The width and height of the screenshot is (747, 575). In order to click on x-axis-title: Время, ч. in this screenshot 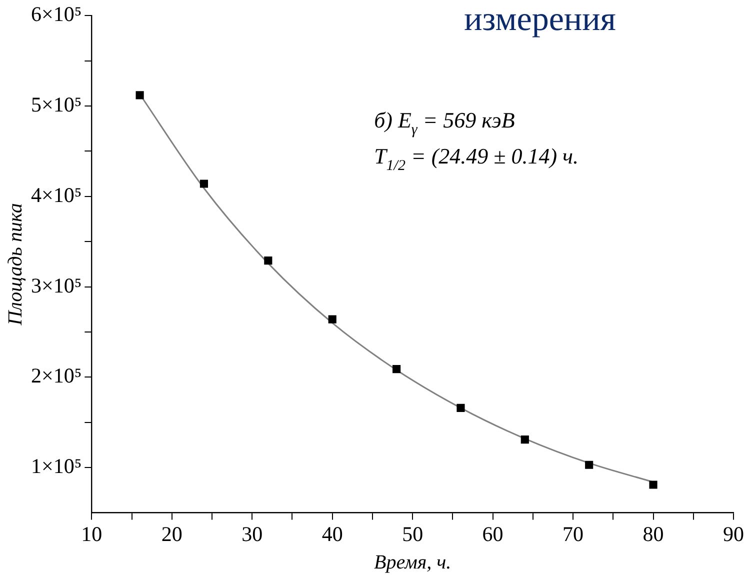, I will do `click(413, 562)`.